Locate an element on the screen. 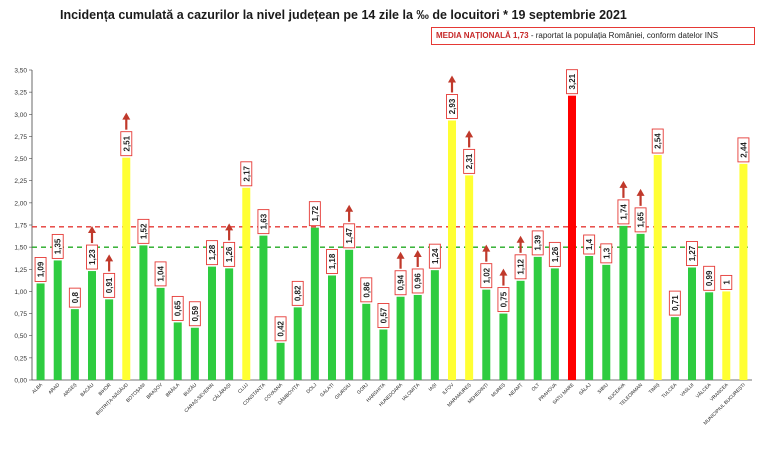 This screenshot has height=449, width=770. data-label-text: 2,93 is located at coordinates (452, 106).